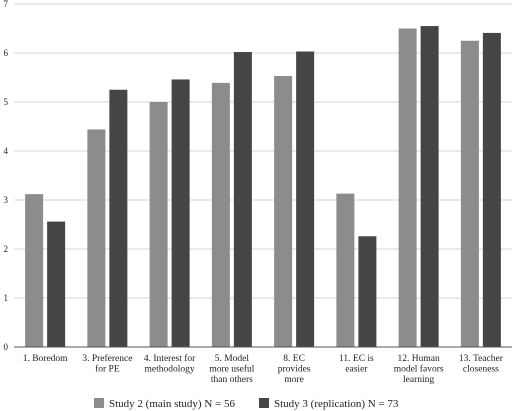 This screenshot has width=517, height=411. What do you see at coordinates (231, 369) in the screenshot?
I see `category-label: 5. Model more useful than others` at bounding box center [231, 369].